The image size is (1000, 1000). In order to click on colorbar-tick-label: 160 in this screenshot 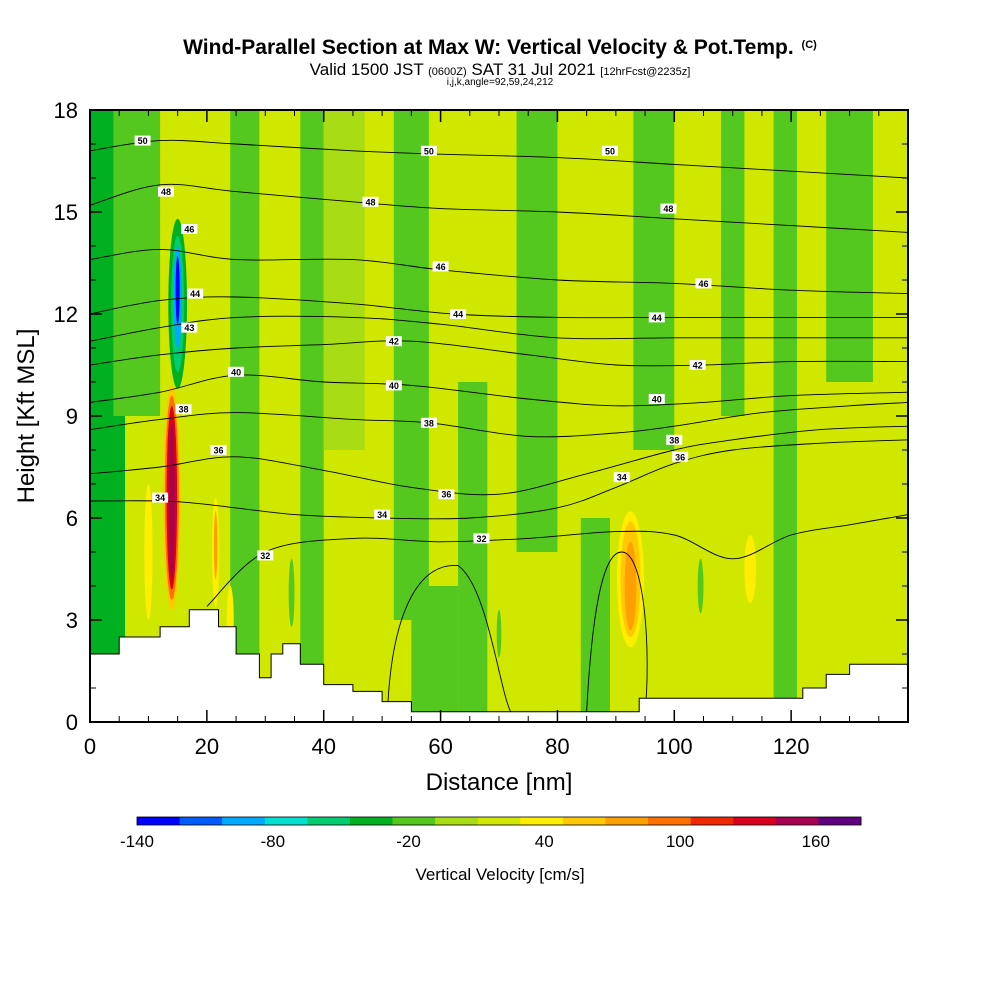, I will do `click(816, 841)`.